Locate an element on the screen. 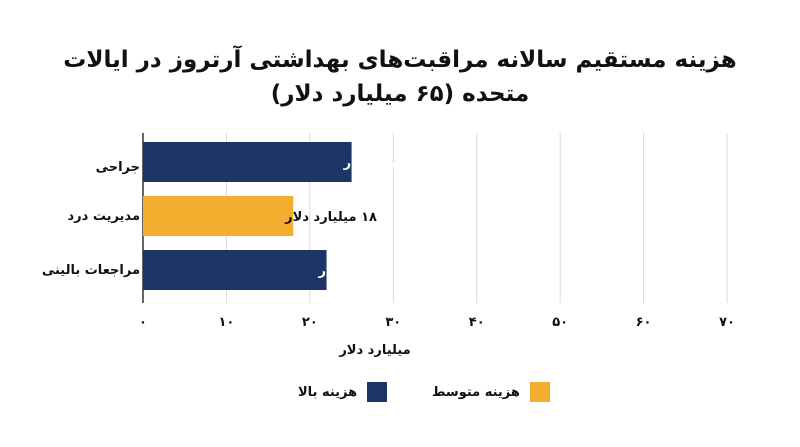  legend-label-medium: هزینه متوسط is located at coordinates (476, 392).